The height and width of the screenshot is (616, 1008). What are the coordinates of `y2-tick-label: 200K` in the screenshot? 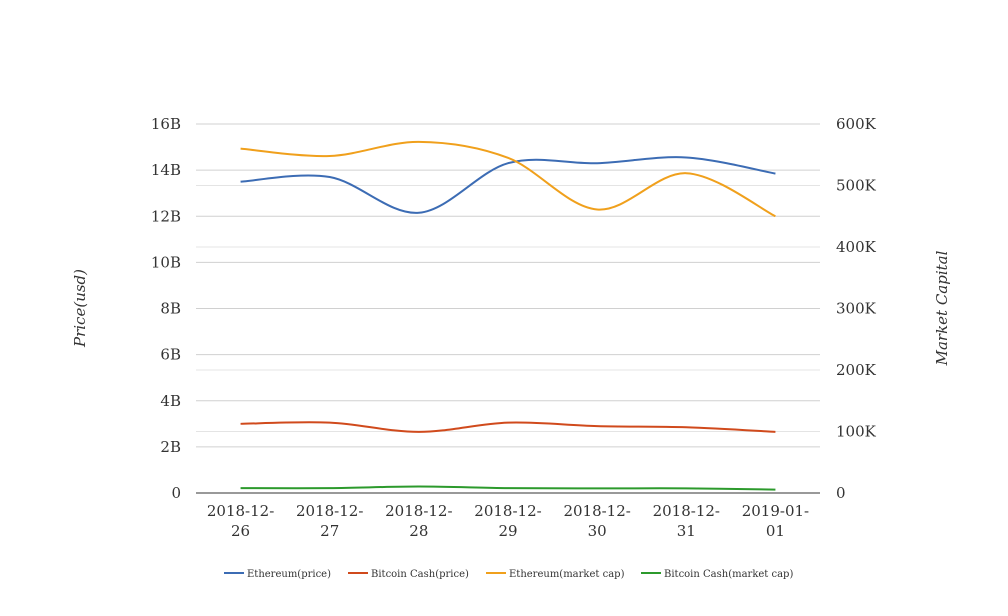 It's located at (856, 370).